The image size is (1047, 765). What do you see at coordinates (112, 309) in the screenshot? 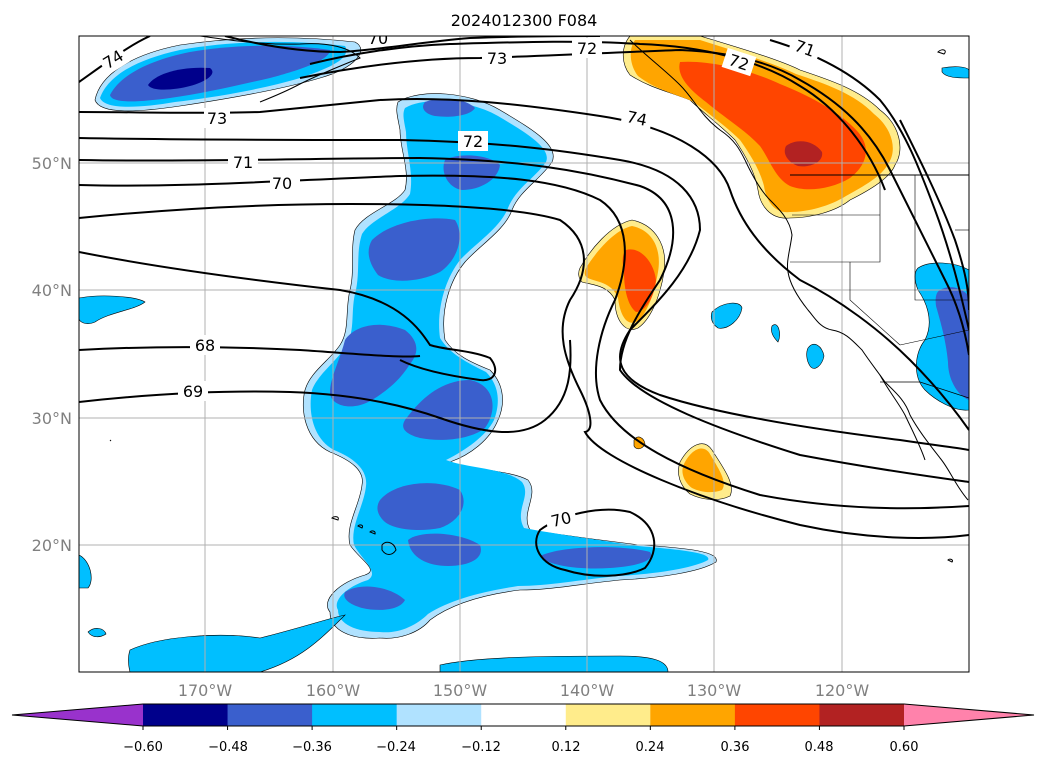
I see `negative-anomaly-left-40n` at bounding box center [112, 309].